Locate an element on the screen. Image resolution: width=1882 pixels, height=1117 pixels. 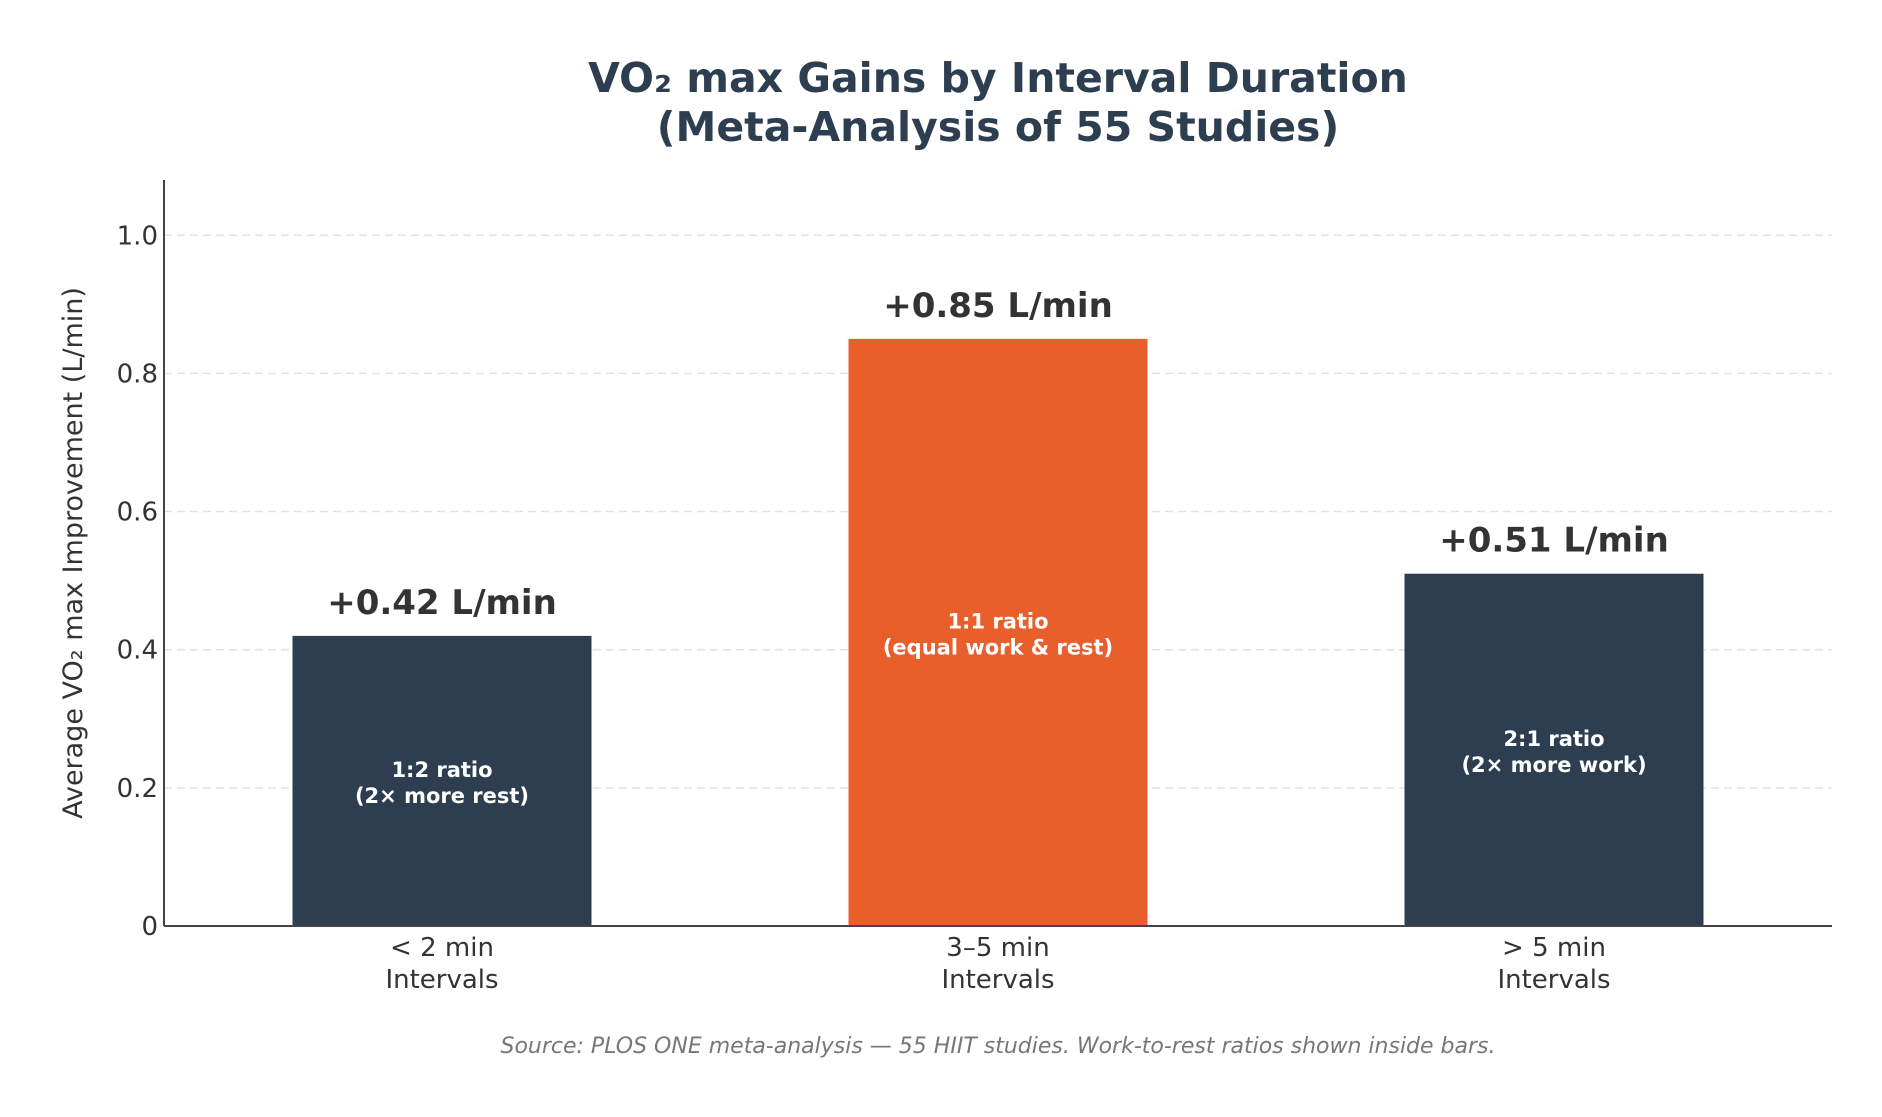
x-tick-label: < 2 min is located at coordinates (442, 948).